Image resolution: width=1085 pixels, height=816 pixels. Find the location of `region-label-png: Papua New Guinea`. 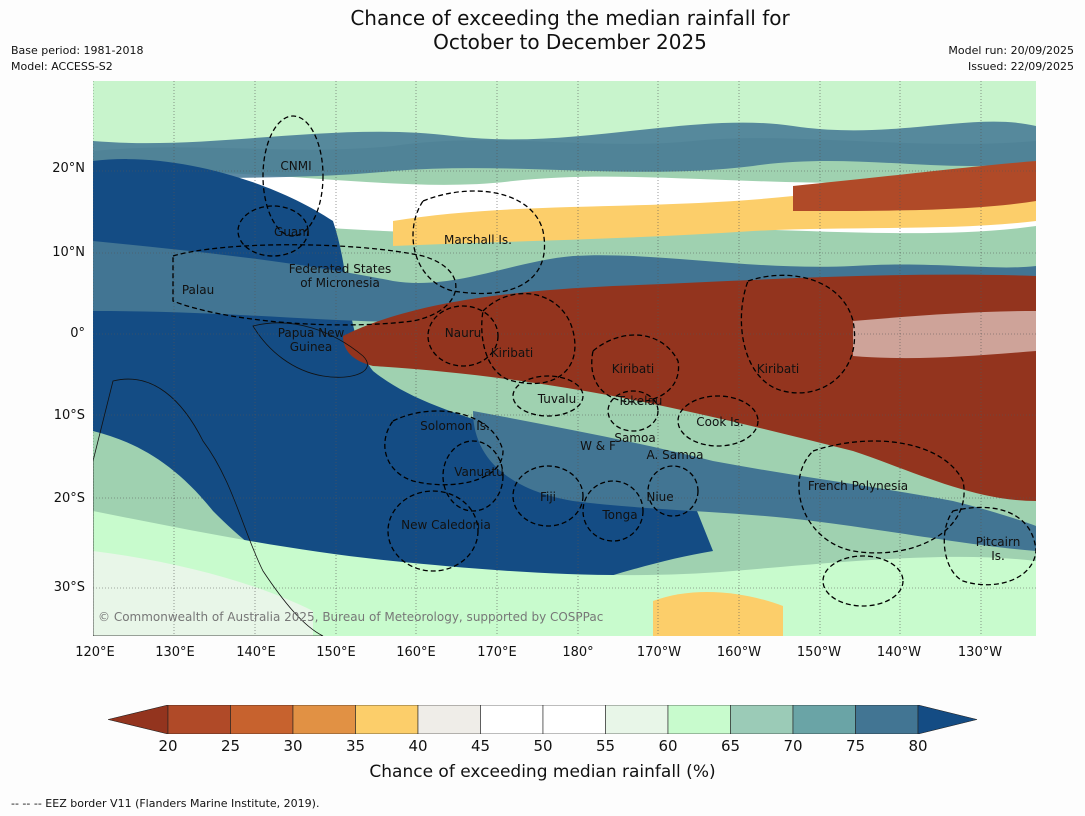

region-label-png: Papua New Guinea is located at coordinates (311, 340).